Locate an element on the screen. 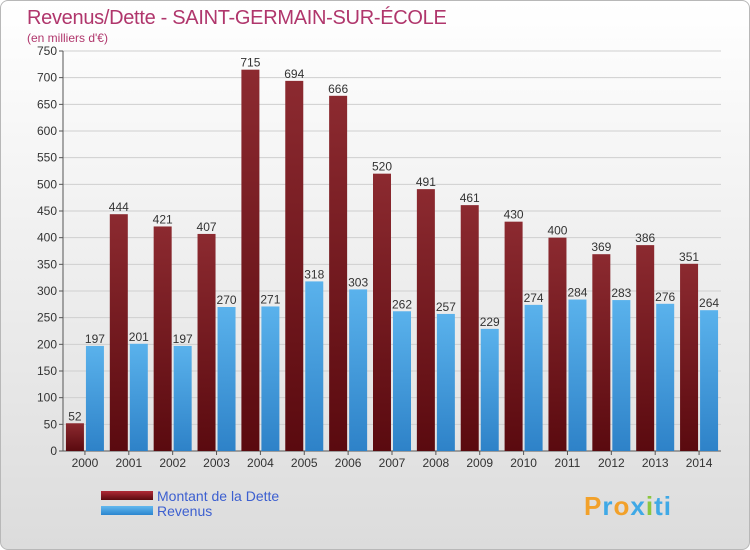  data-label-revenue: 274 is located at coordinates (534, 298).